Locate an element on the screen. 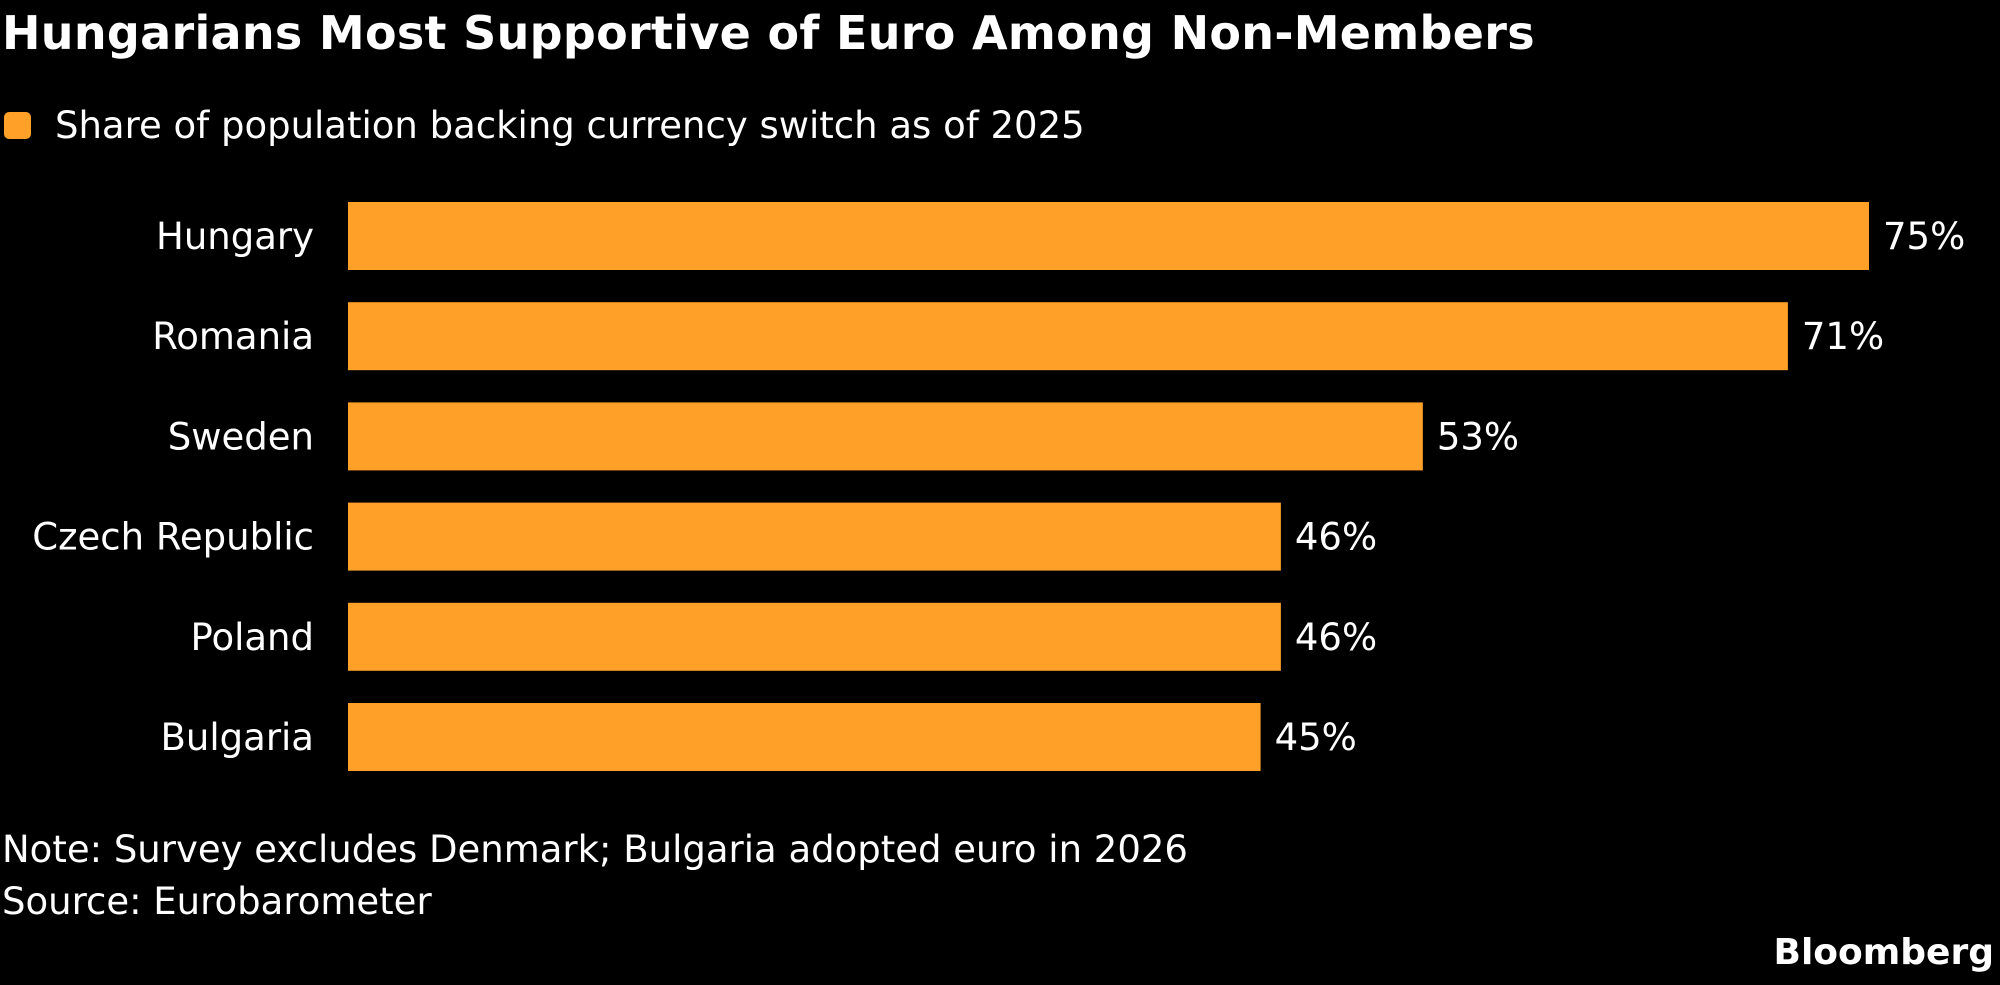 Image resolution: width=2000 pixels, height=985 pixels. bar-bulgaria is located at coordinates (804, 737).